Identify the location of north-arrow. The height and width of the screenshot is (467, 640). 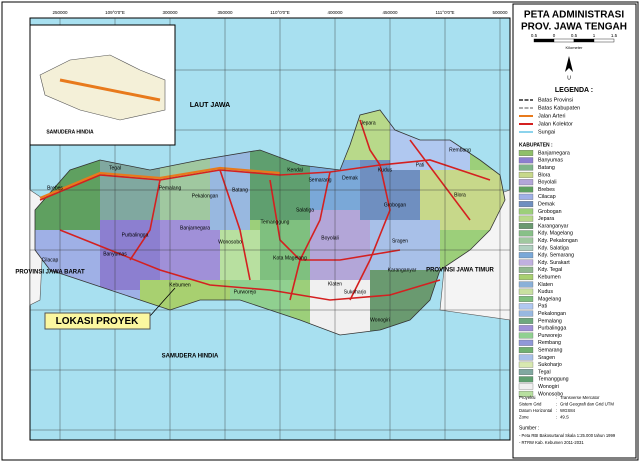
(569, 64).